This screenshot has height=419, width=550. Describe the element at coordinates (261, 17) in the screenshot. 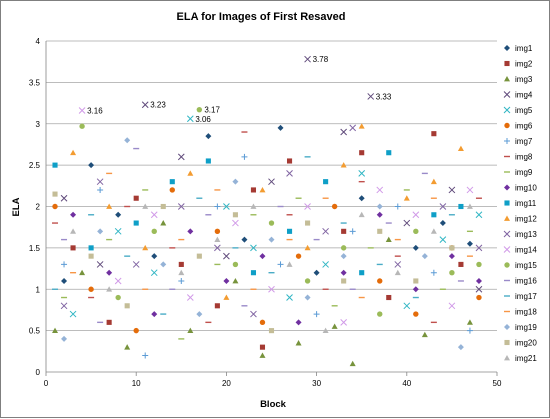

I see `chart-title: ELA for Images of First Resaved` at that location.